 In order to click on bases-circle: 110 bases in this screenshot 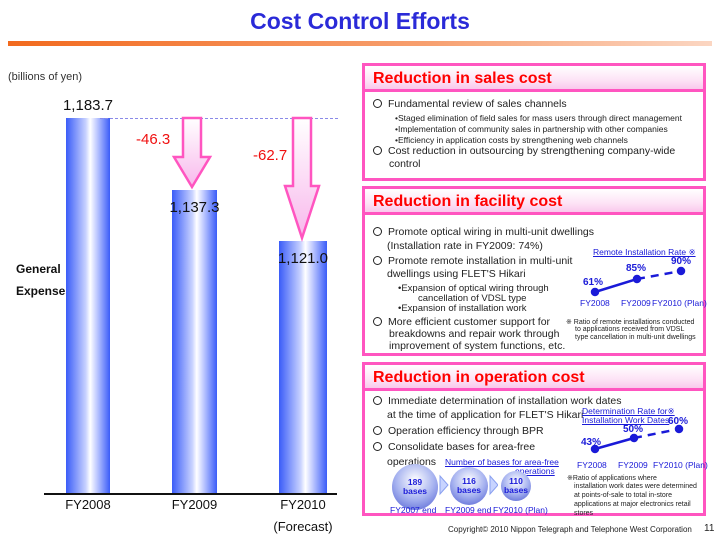, I will do `click(516, 486)`.